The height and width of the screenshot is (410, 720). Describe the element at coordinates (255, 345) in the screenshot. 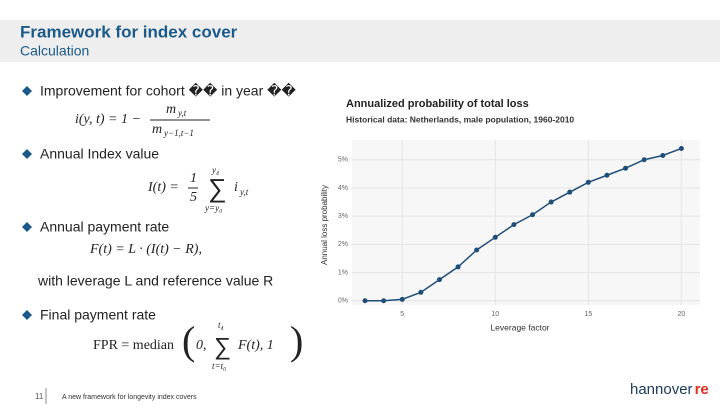

I see `formula: F(t), 1` at that location.